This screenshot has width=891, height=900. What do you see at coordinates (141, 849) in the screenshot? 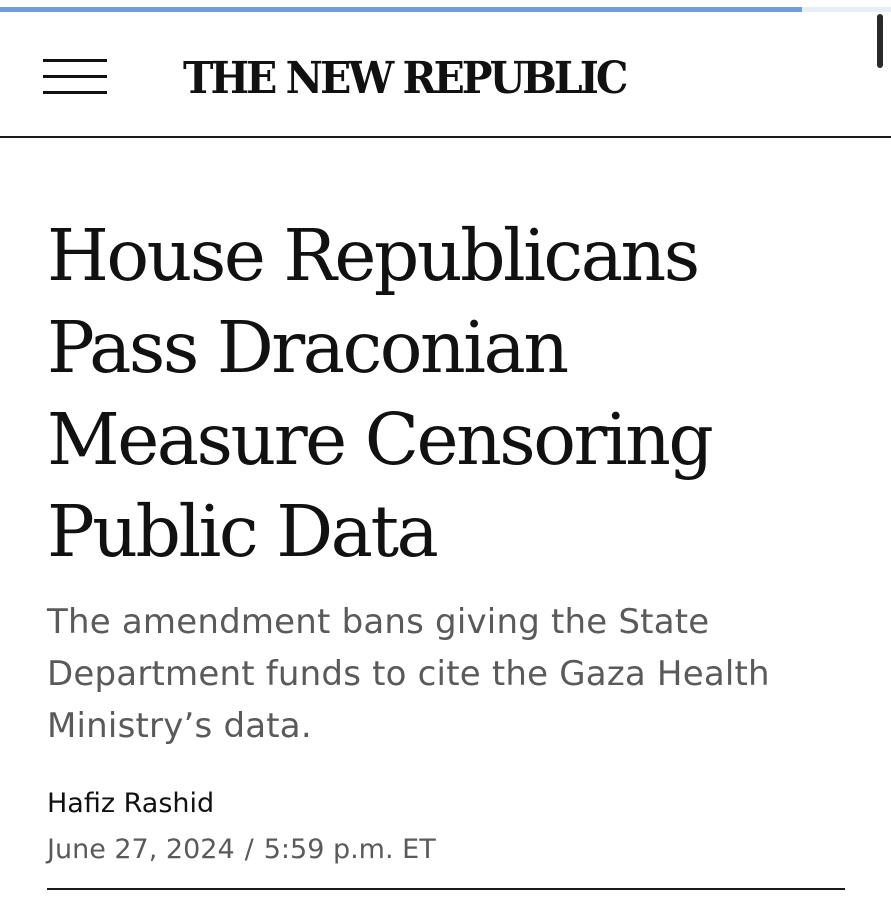
I see `publish-date: June 27, 2024` at bounding box center [141, 849].